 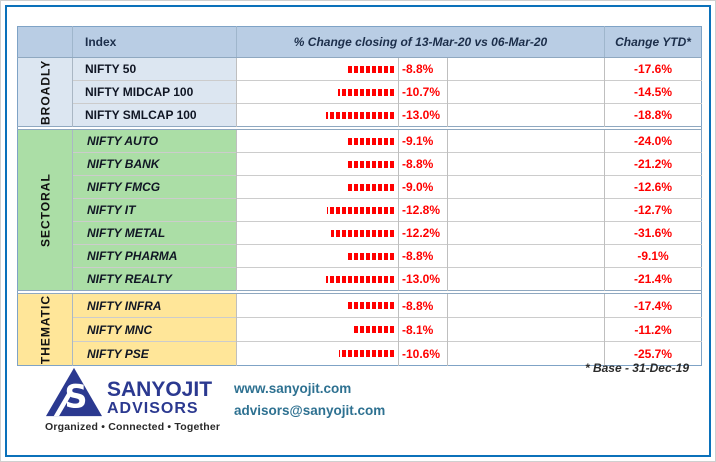 I want to click on table-row-nifty-realty: NIFTY REALTY -13.0% -21.4%, so click(x=360, y=279).